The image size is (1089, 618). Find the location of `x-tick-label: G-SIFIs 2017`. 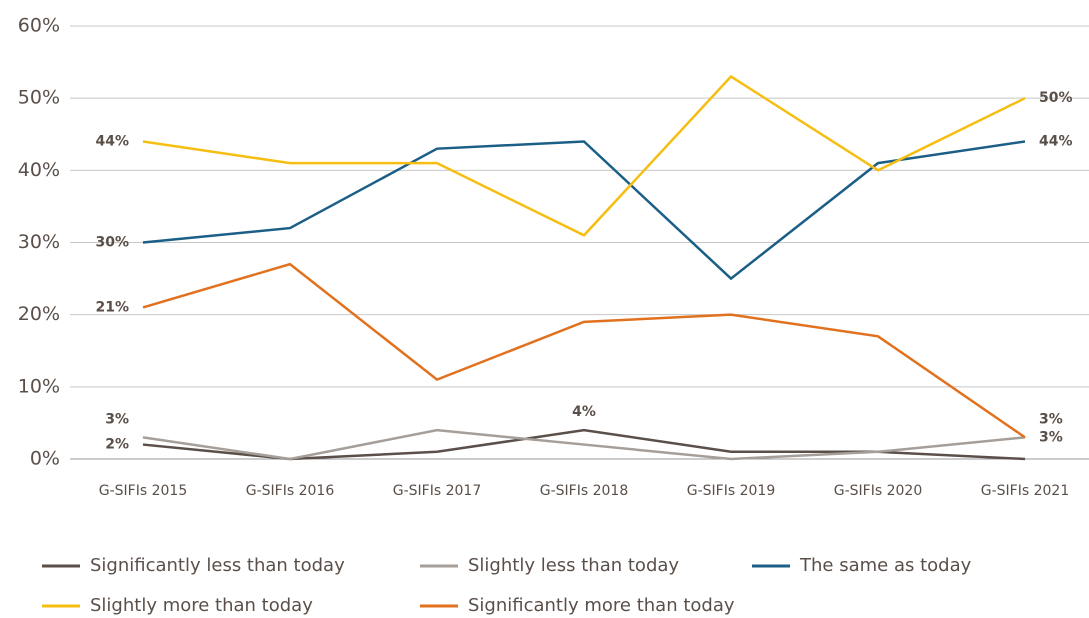

x-tick-label: G-SIFIs 2017 is located at coordinates (437, 491).